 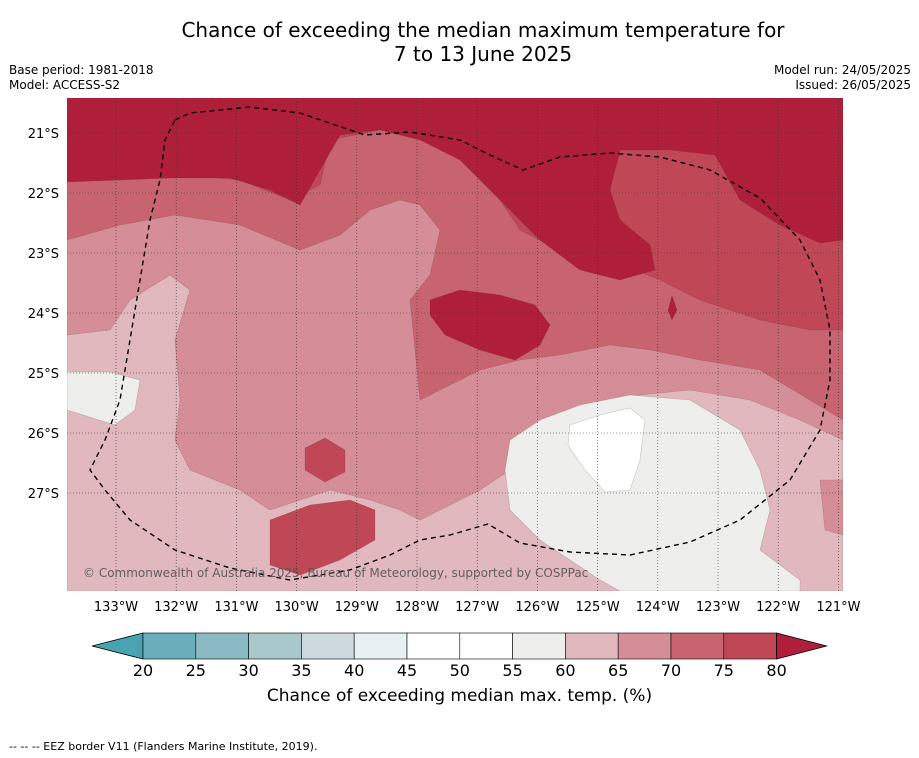 What do you see at coordinates (43, 494) in the screenshot?
I see `latitude-label: 27°S` at bounding box center [43, 494].